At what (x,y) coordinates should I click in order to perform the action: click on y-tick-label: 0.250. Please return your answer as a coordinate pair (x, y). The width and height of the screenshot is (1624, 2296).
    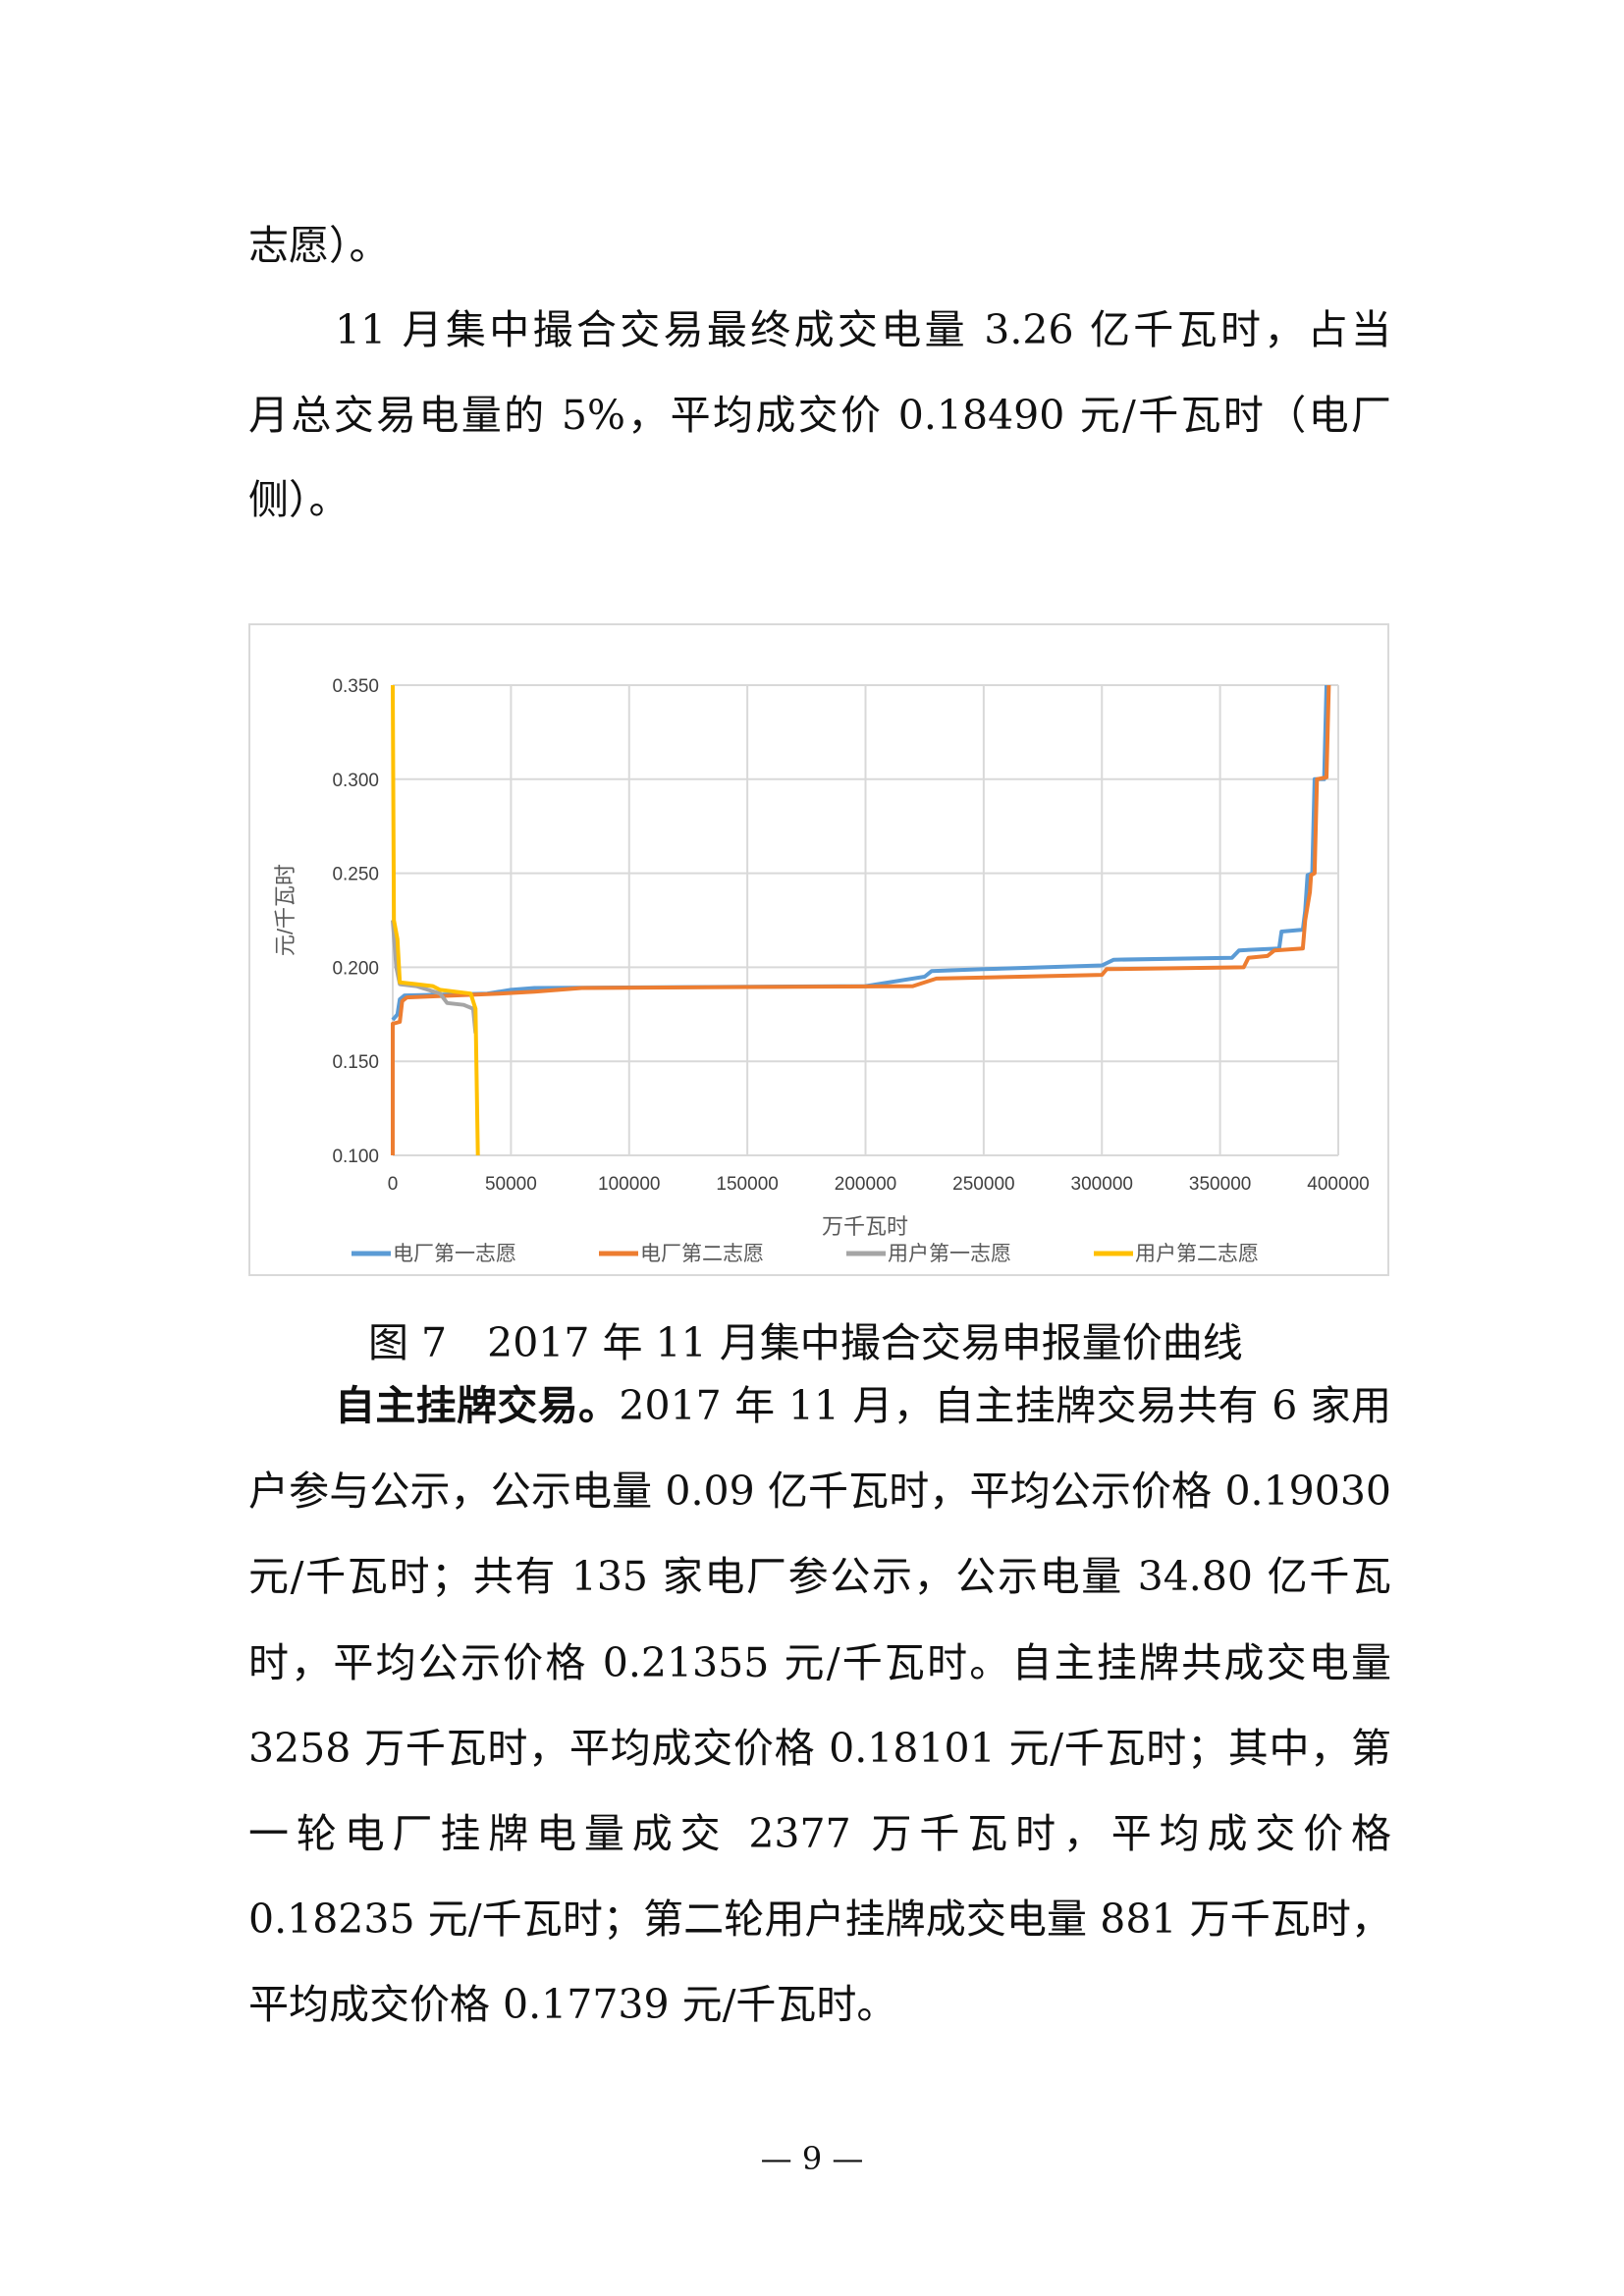
    Looking at the image, I should click on (355, 875).